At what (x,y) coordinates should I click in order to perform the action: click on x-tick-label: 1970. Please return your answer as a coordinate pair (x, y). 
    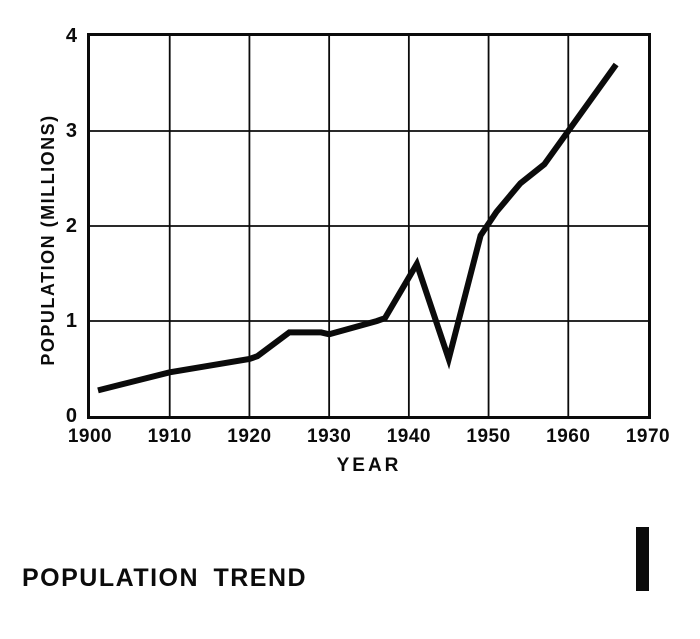
    Looking at the image, I should click on (648, 436).